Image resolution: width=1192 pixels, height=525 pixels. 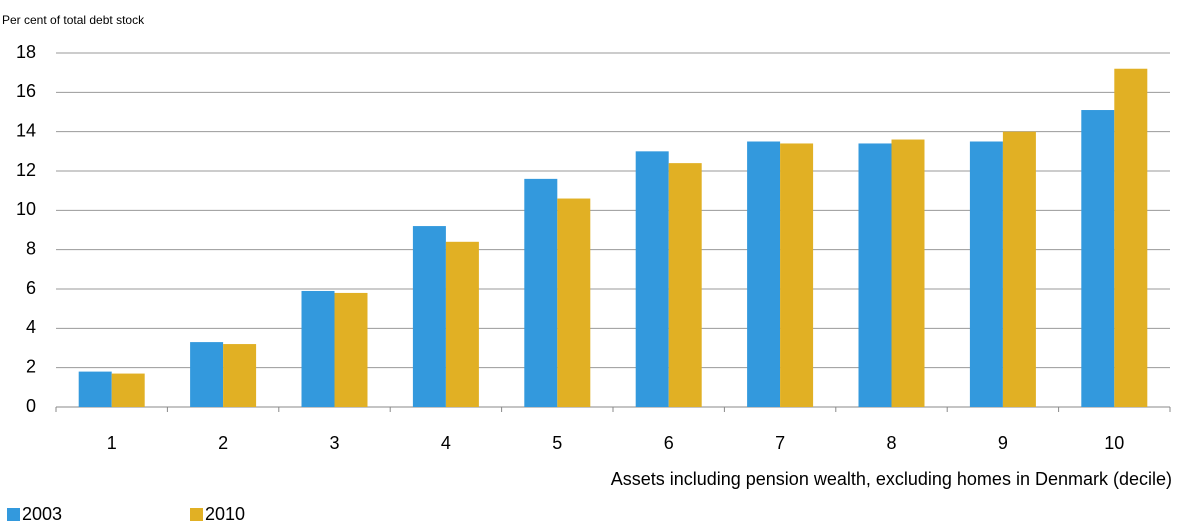 I want to click on x-tick-label: 5, so click(x=557, y=443).